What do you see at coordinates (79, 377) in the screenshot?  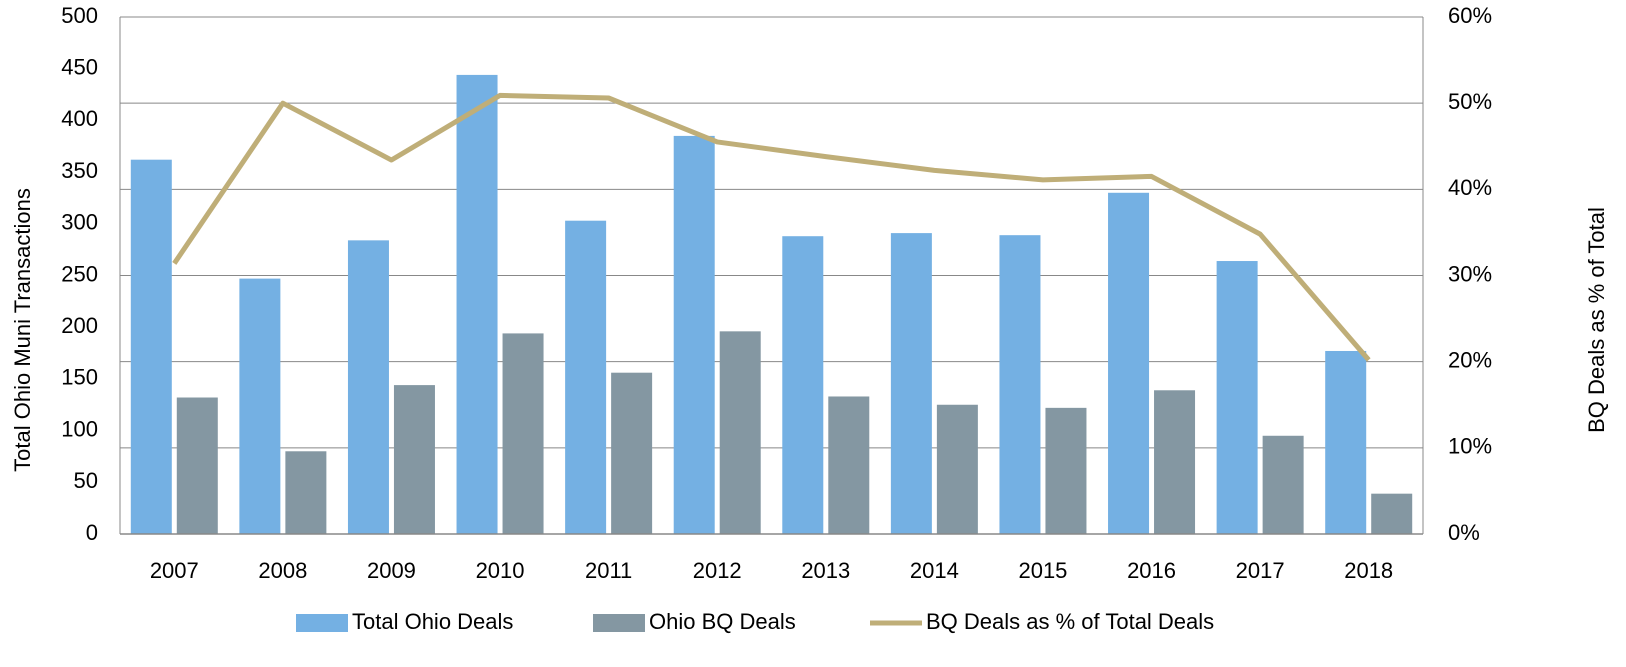 I see `y-tick-label: 150` at bounding box center [79, 377].